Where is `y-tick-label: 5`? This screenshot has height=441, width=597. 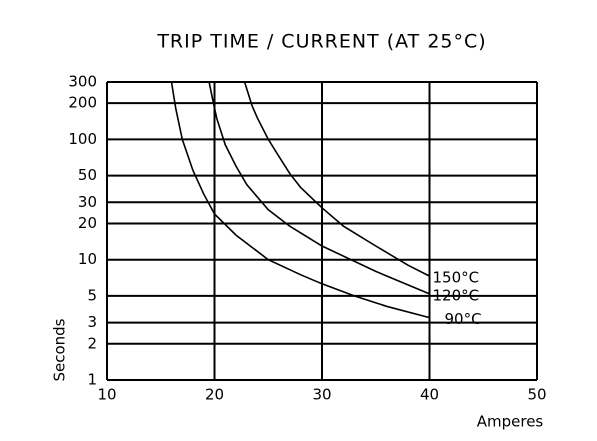
y-tick-label: 5 is located at coordinates (92, 295).